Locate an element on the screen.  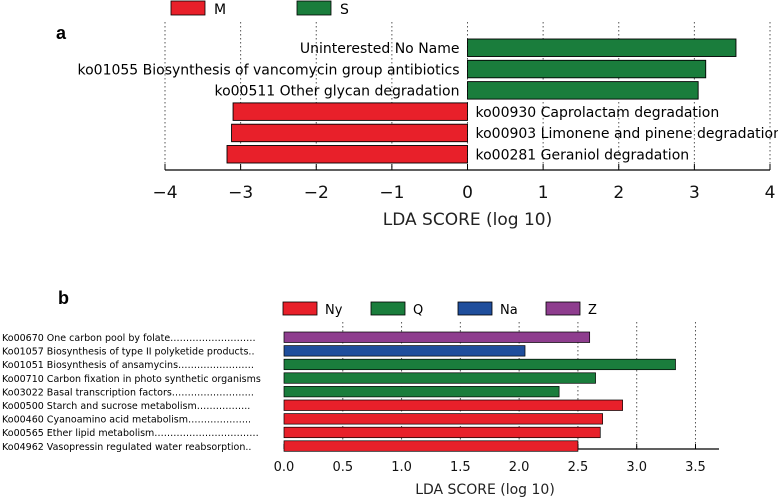
legend-swatch-na is located at coordinates (475, 308).